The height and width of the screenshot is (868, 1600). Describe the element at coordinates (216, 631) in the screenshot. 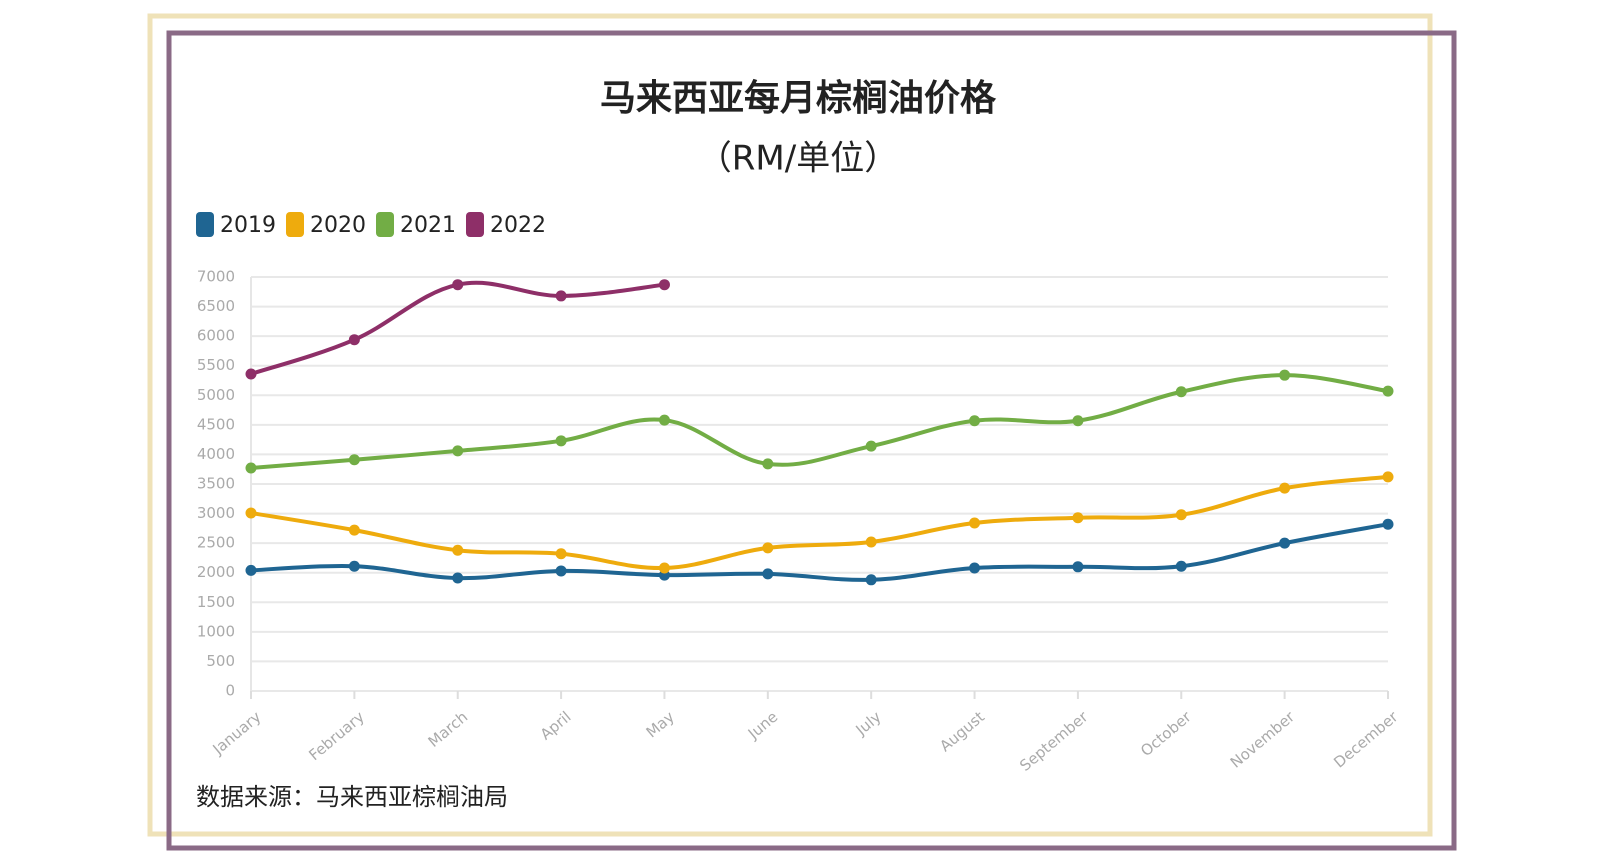

I see `y-tick-label: 1000` at that location.